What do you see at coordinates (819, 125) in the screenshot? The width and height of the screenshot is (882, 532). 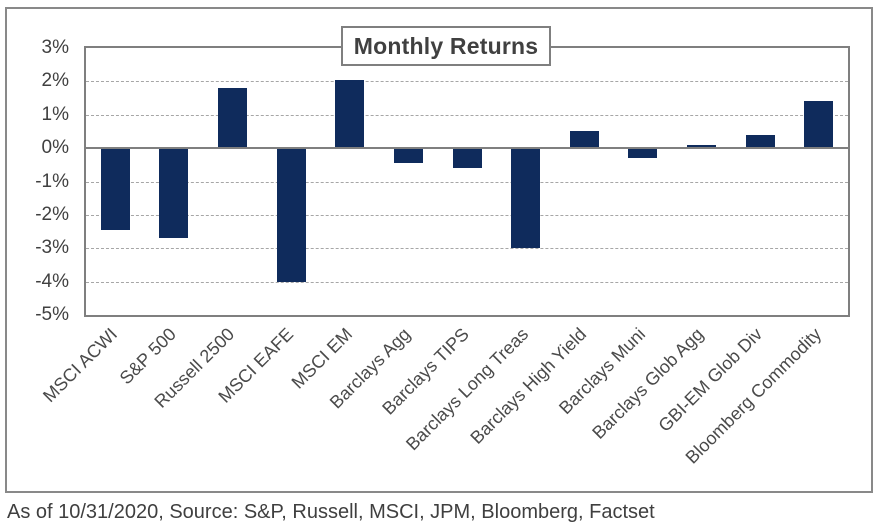 I see `bar-bloomberg-commodity` at bounding box center [819, 125].